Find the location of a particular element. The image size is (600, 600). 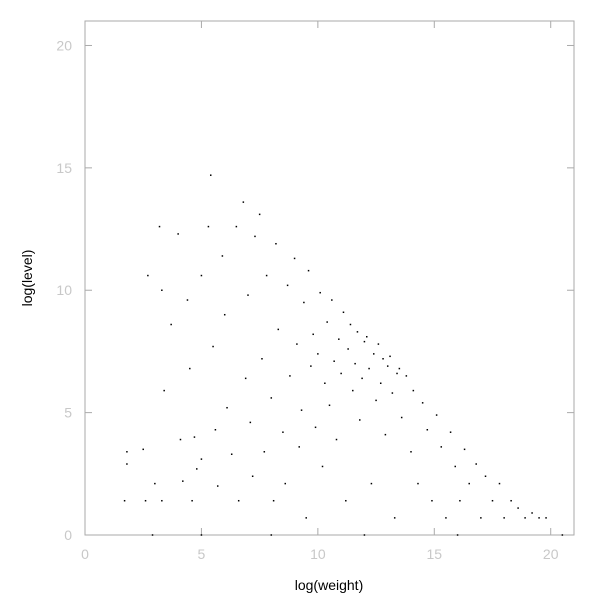

x-tick-label: 15 is located at coordinates (434, 554).